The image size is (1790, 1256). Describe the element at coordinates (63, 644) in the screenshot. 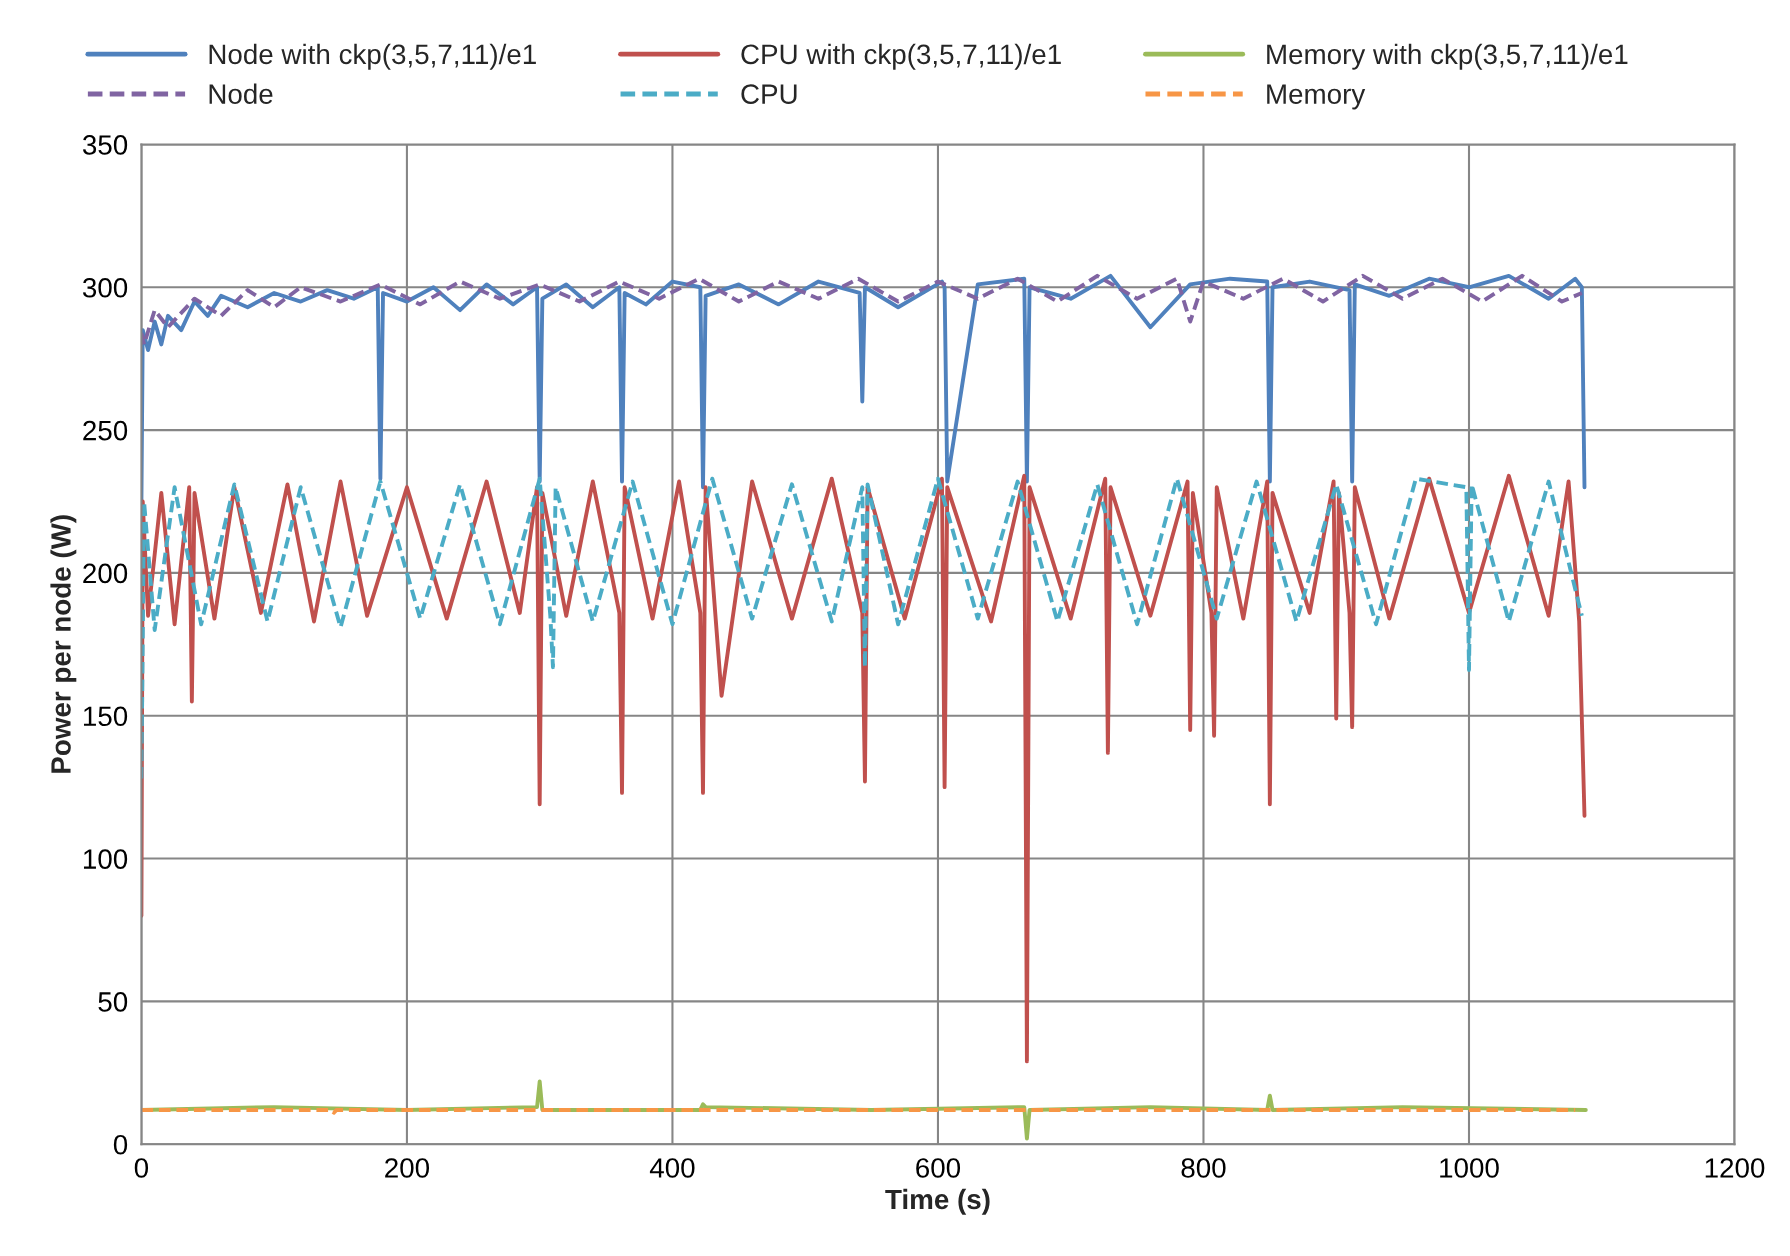

I see `y-axis-title: Power per node (W)` at that location.